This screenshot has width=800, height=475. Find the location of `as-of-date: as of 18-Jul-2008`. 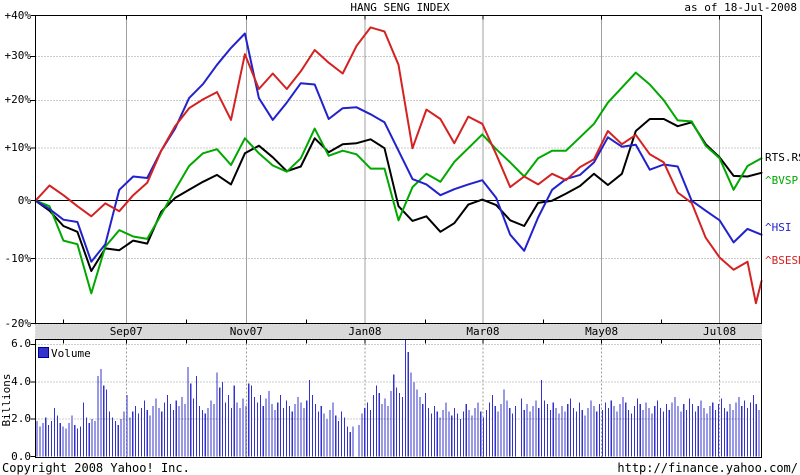

as-of-date: as of 18-Jul-2008 is located at coordinates (740, 7).